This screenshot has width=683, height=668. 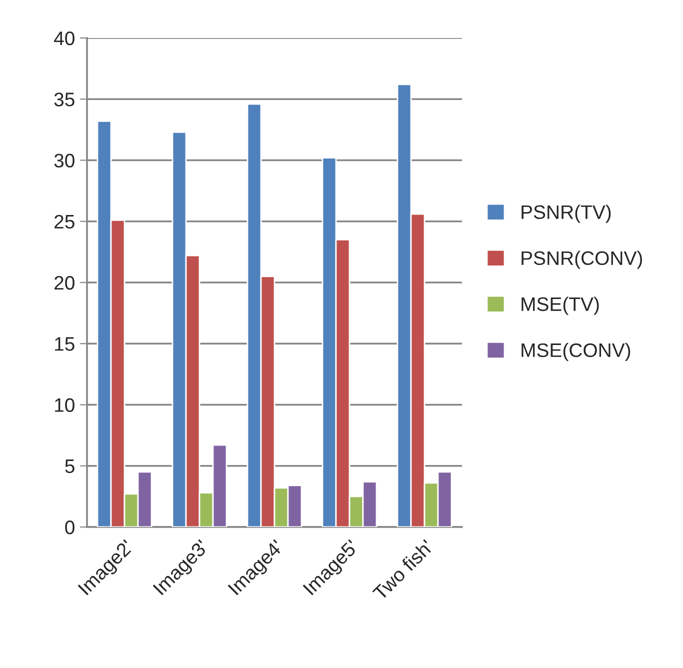 What do you see at coordinates (69, 467) in the screenshot?
I see `y-tick-label: 5` at bounding box center [69, 467].